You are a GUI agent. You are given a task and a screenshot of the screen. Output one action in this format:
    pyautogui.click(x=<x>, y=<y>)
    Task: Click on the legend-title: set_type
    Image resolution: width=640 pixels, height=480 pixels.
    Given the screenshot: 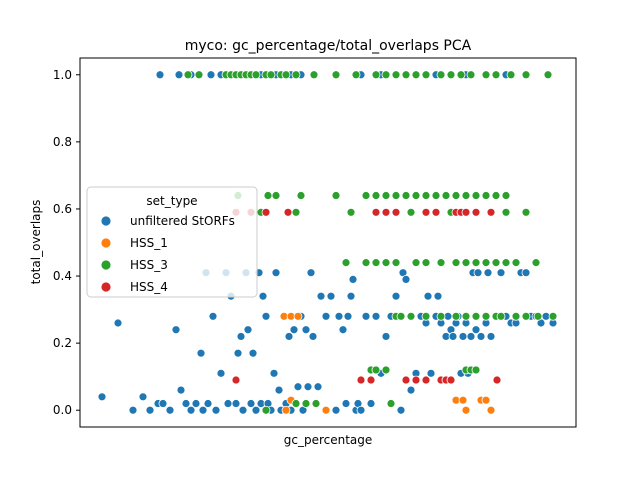 What is the action you would take?
    pyautogui.click(x=171, y=201)
    